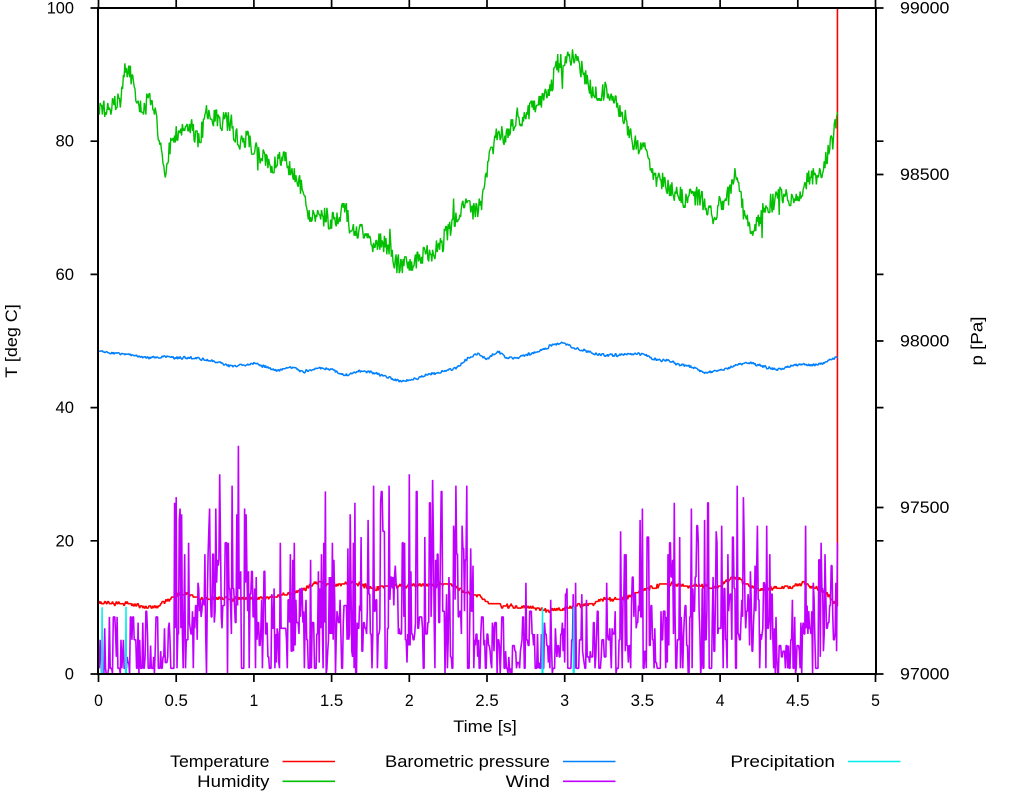 The height and width of the screenshot is (800, 1024). I want to click on svg-text: 20, so click(65, 541).